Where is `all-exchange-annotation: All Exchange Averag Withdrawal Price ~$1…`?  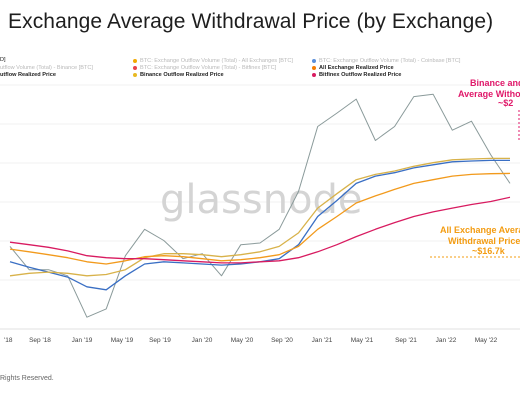
all-exchange-annotation: All Exchange Averag Withdrawal Price ~$1… is located at coordinates (475, 241).